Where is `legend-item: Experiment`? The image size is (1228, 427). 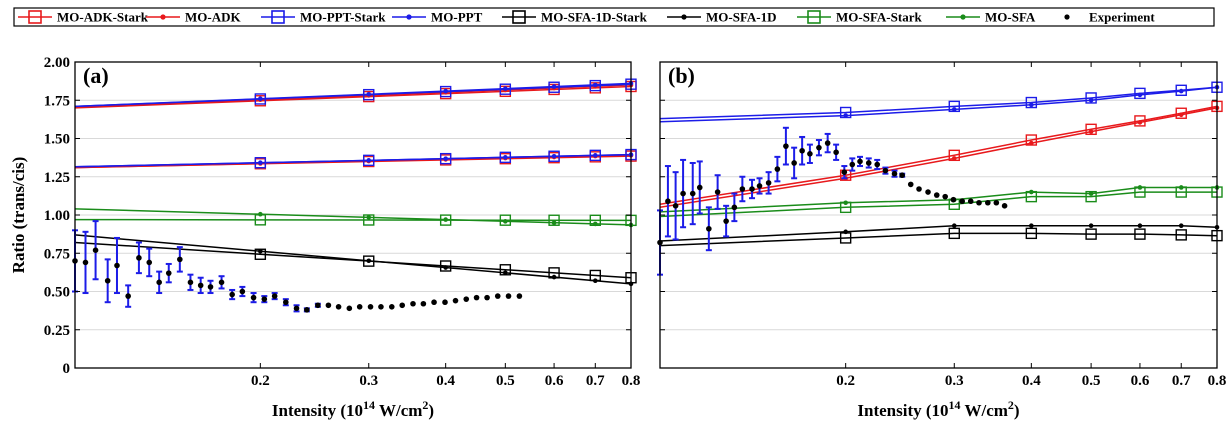
legend-item: Experiment is located at coordinates (1109, 17).